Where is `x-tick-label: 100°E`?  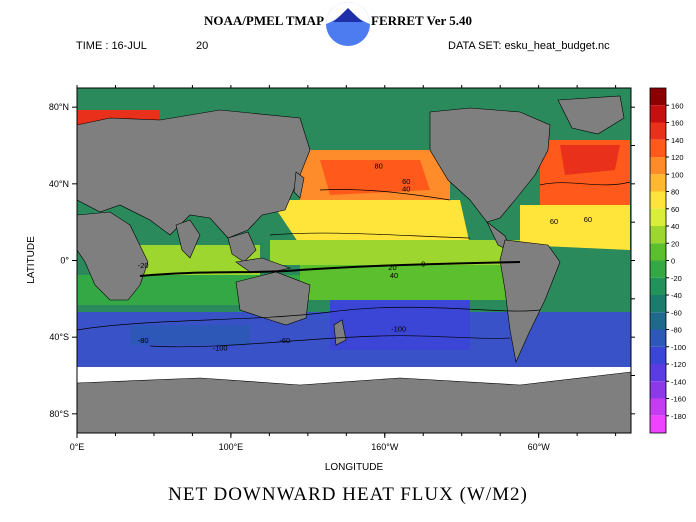 x-tick-label: 100°E is located at coordinates (231, 447).